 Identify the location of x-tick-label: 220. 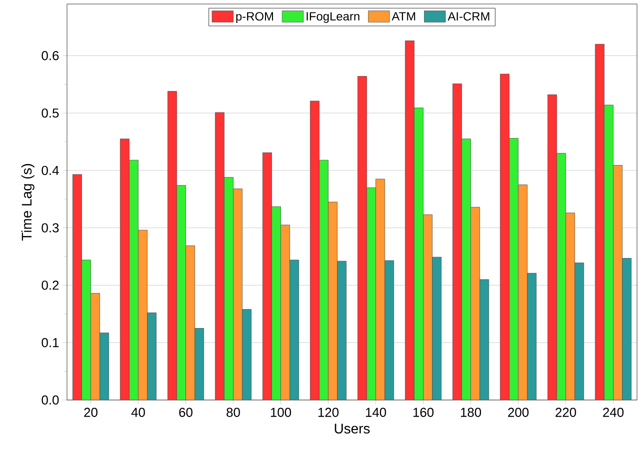
(566, 412).